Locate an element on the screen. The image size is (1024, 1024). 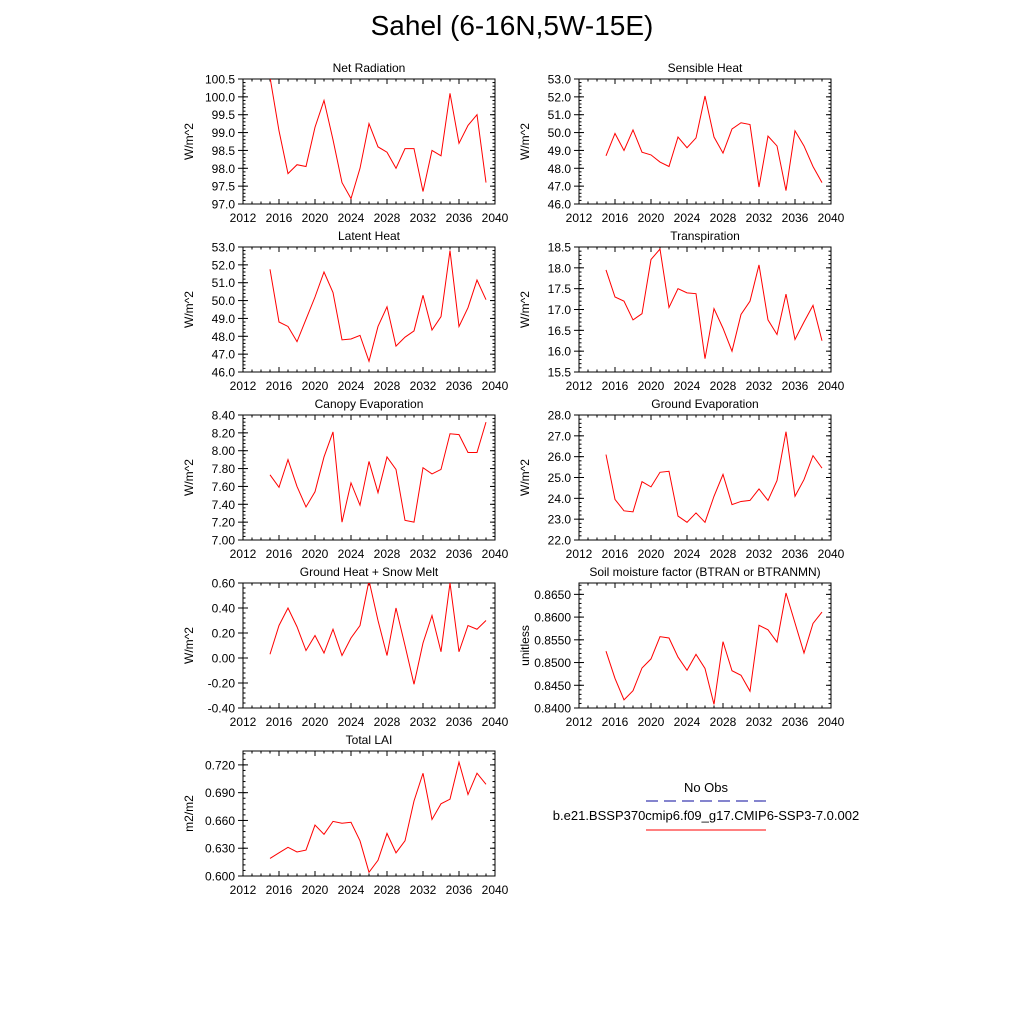
y-tick-label: 98.0 is located at coordinates (224, 169).